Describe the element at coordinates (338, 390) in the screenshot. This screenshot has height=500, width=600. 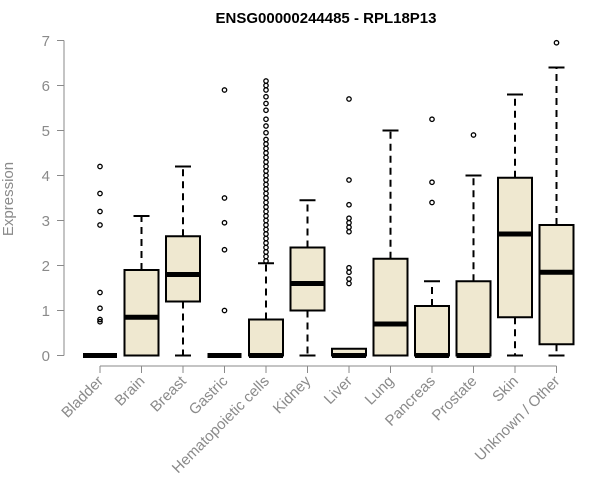
I see `x-tick-label: Liver` at that location.